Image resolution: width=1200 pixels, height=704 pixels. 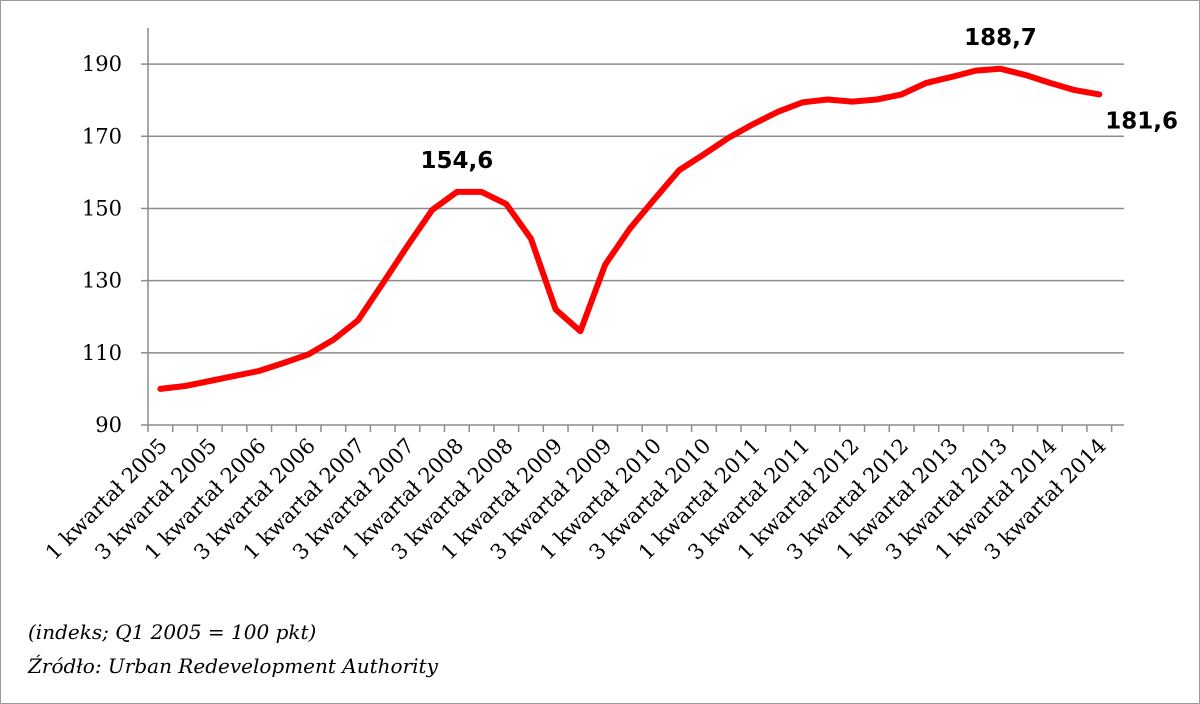 I want to click on y-axis-ticks: 90 110 130 150 170 190, so click(x=115, y=244).